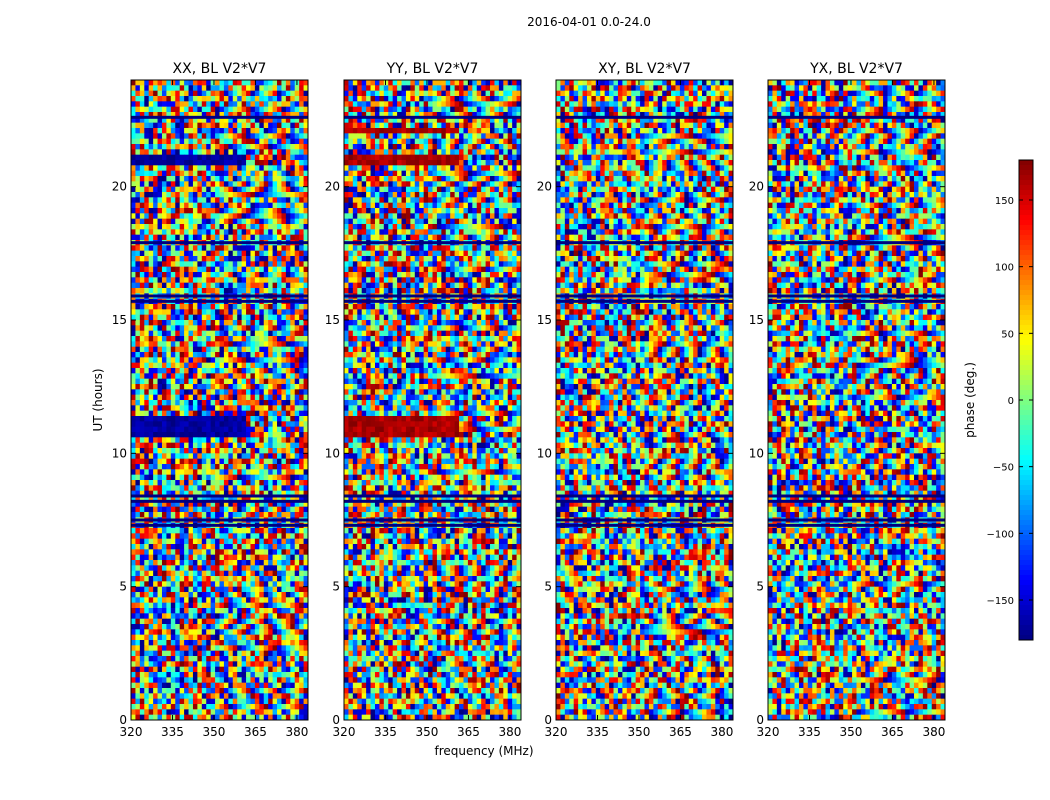  I want to click on suptitle: 2016-04-01 0.0-24.0, so click(589, 22).